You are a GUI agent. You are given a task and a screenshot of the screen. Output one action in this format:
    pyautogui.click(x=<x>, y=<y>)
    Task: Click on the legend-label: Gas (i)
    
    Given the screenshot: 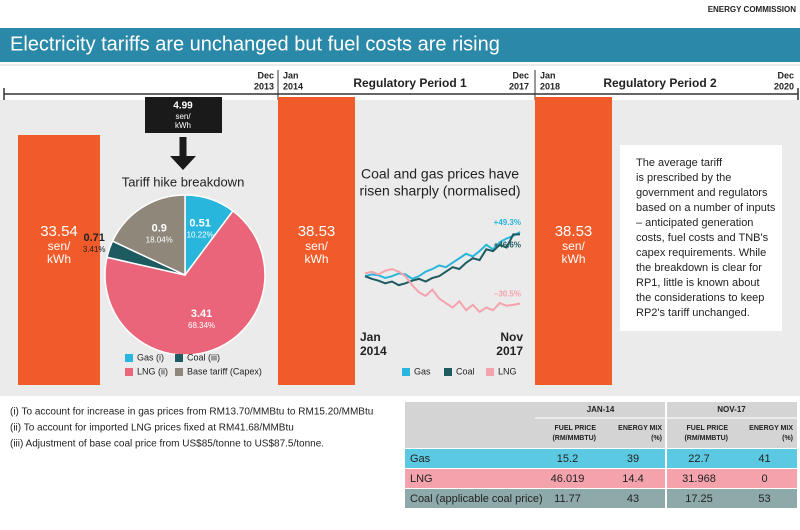 What is the action you would take?
    pyautogui.click(x=150, y=357)
    